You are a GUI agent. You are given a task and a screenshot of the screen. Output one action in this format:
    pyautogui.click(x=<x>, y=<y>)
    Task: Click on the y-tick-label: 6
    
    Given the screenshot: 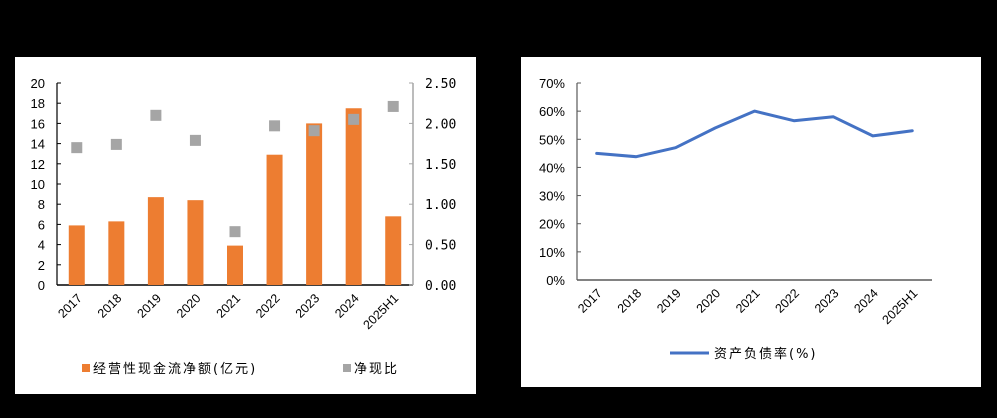 What is the action you would take?
    pyautogui.click(x=41, y=224)
    